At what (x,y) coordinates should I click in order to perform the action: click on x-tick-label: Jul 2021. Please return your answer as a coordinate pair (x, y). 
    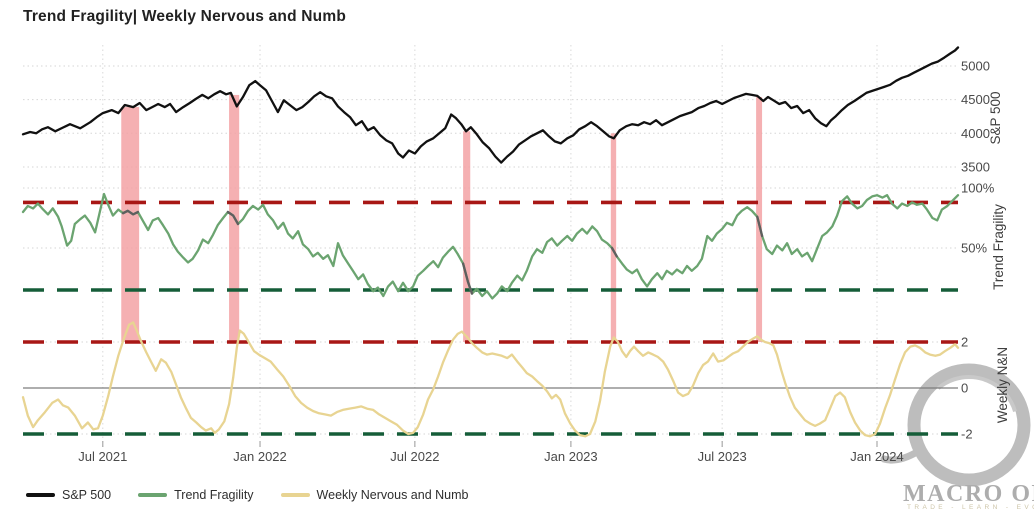
    Looking at the image, I should click on (102, 456).